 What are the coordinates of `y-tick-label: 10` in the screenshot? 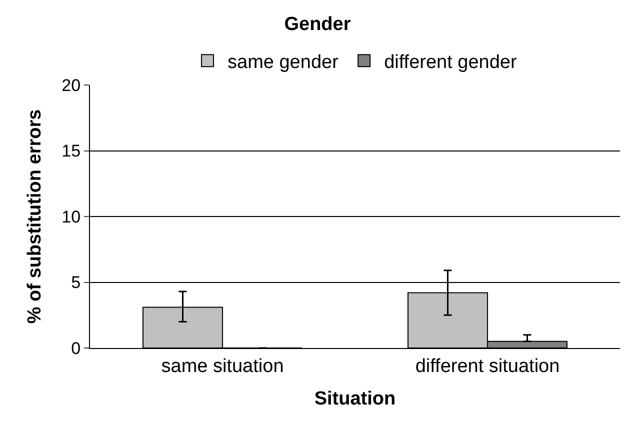 It's located at (71, 216).